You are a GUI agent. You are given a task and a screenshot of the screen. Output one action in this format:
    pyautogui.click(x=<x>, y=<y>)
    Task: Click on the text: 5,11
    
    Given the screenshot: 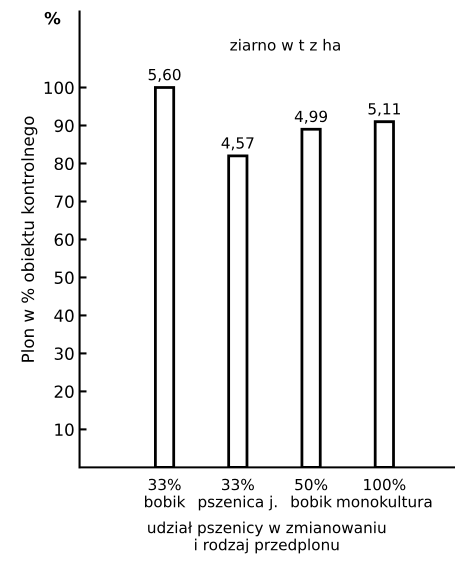 What is the action you would take?
    pyautogui.click(x=384, y=109)
    